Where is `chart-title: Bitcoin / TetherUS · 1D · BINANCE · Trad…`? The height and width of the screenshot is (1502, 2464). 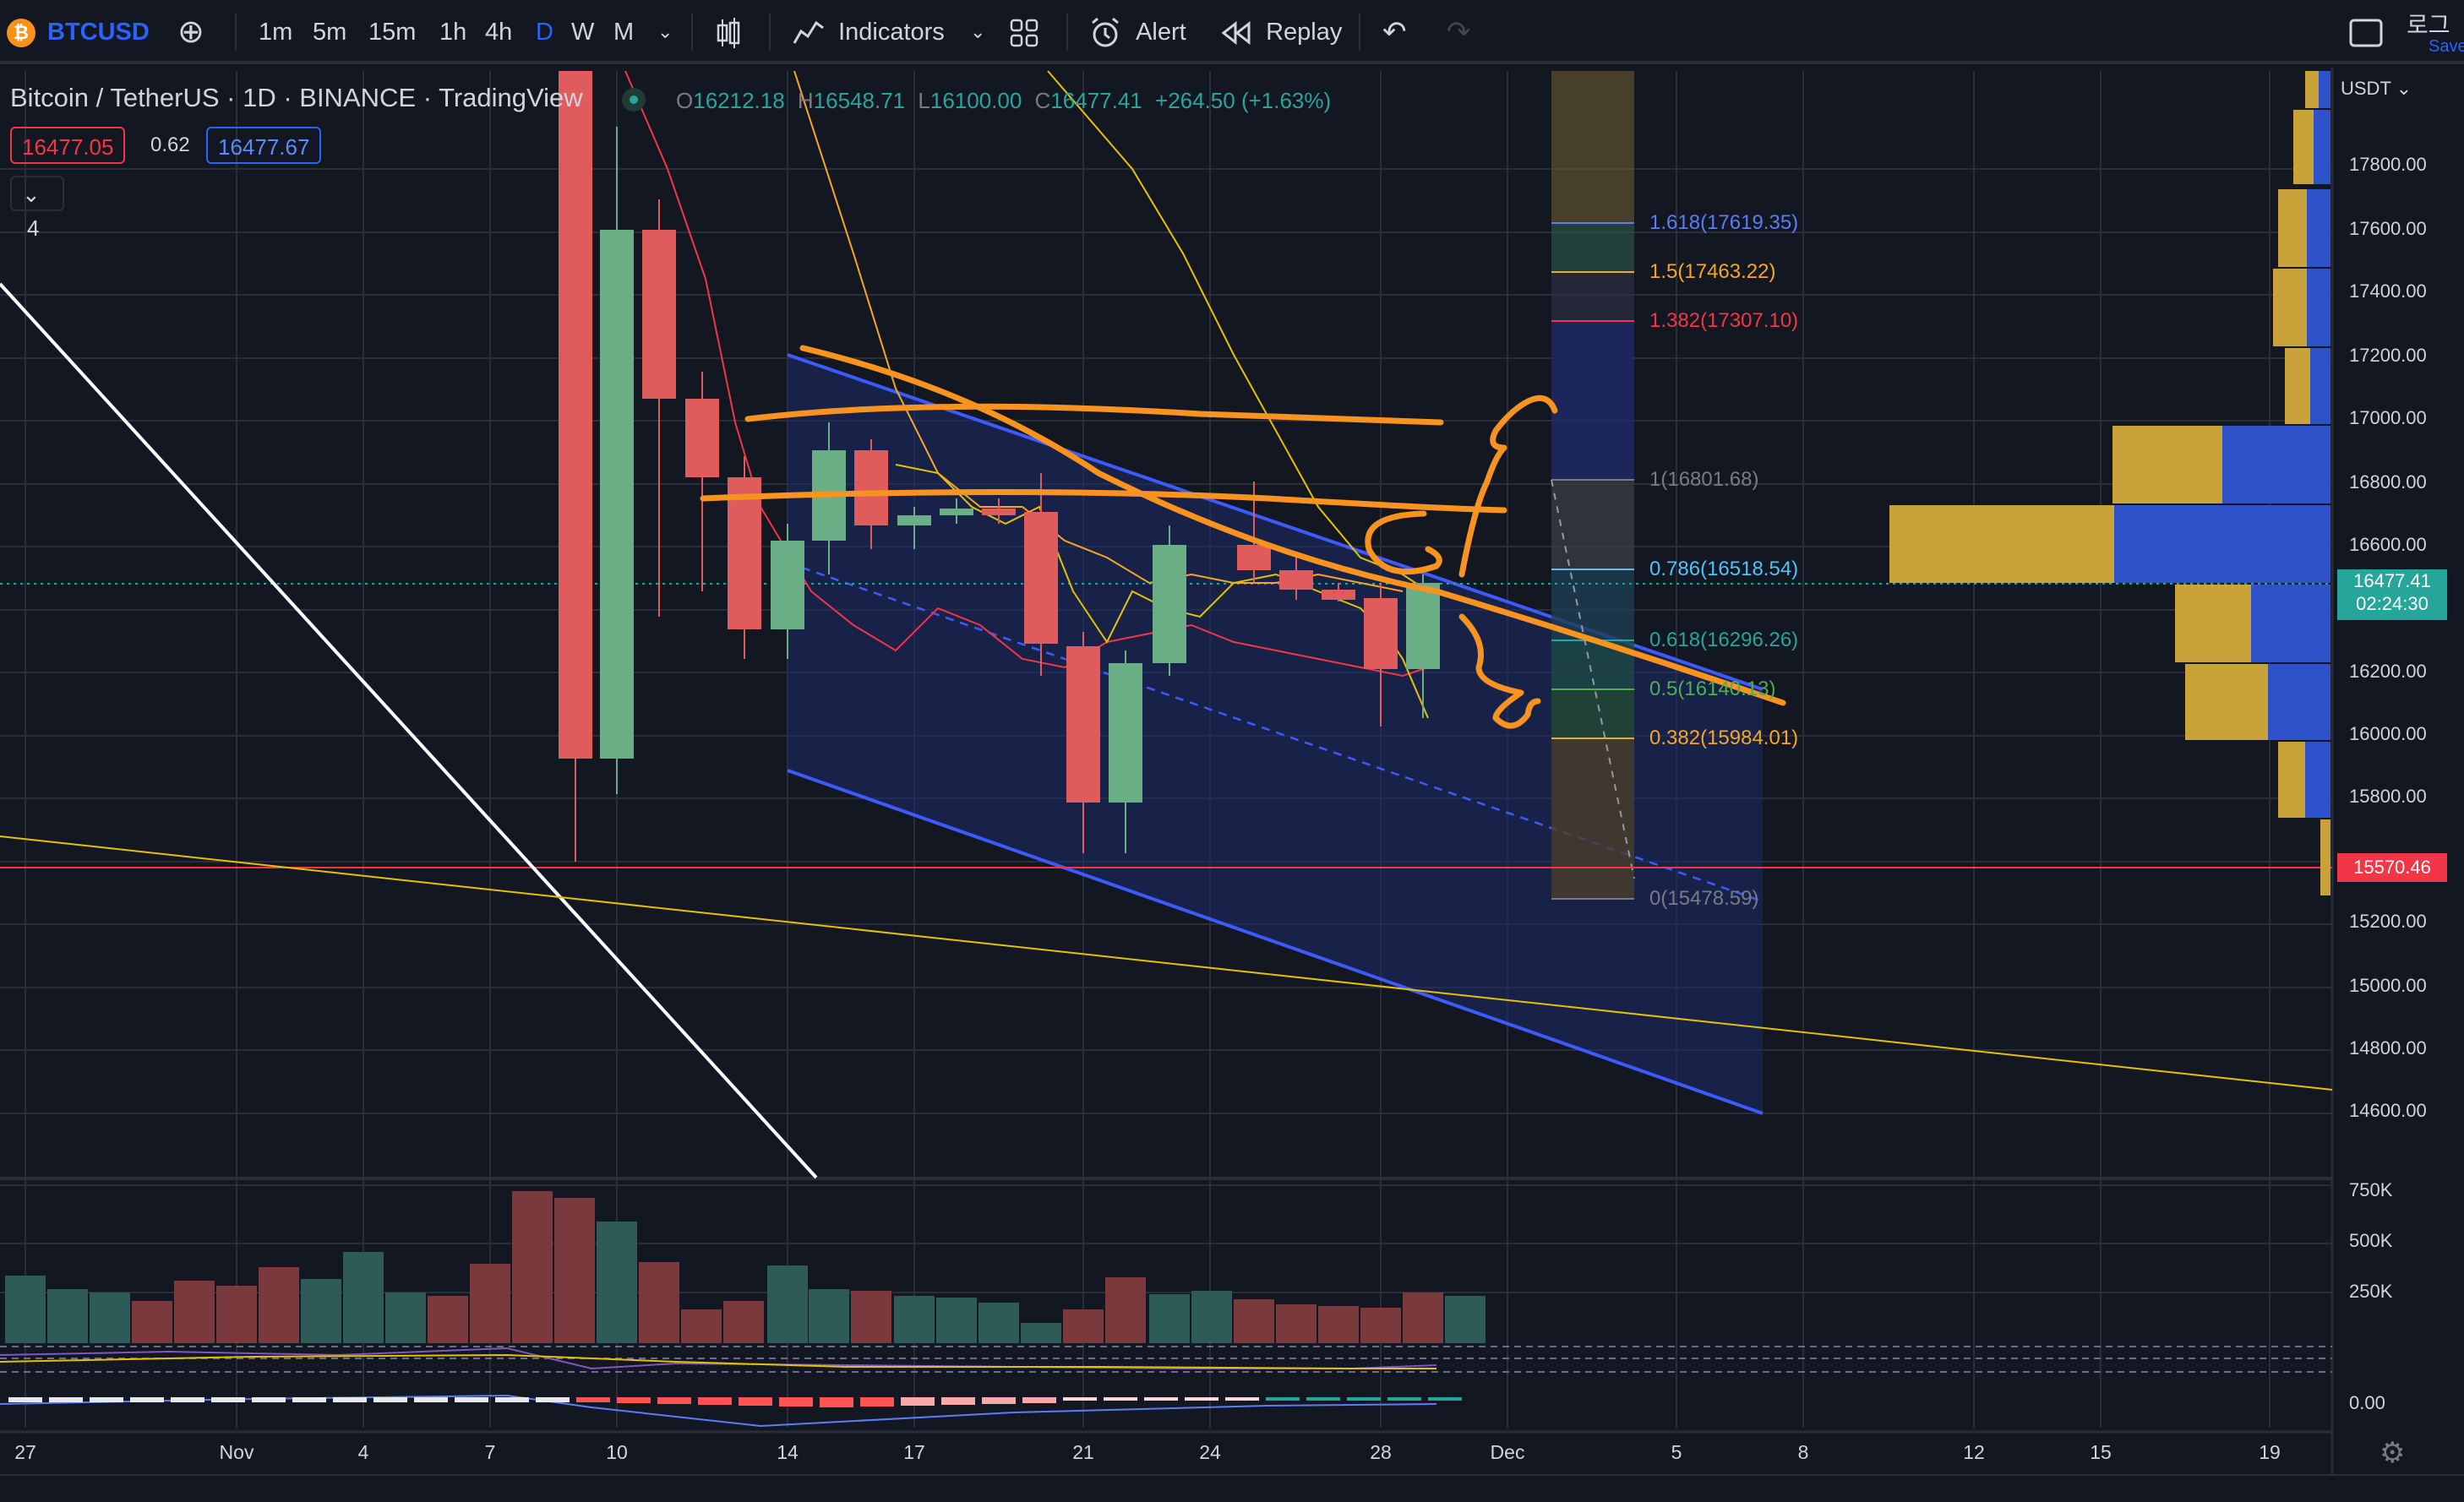 chart-title: Bitcoin / TetherUS · 1D · BINANCE · Trad… is located at coordinates (296, 97).